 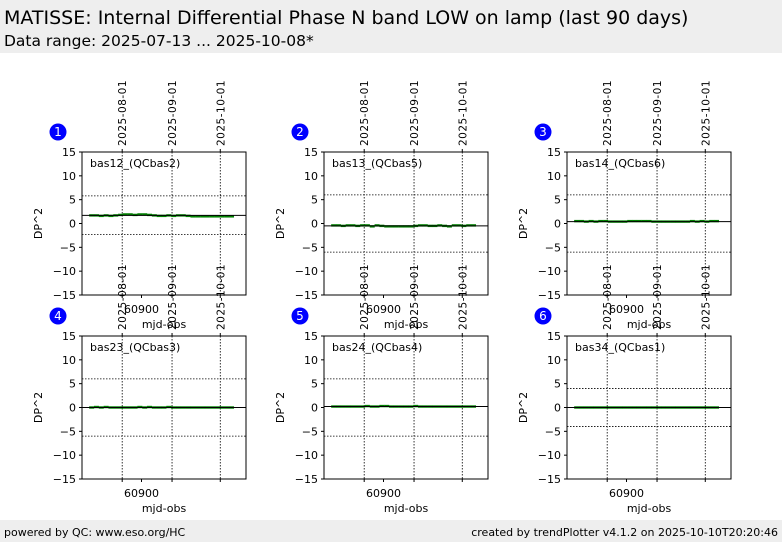 I want to click on subplot-title: bas24_(QCbas4), so click(x=377, y=347).